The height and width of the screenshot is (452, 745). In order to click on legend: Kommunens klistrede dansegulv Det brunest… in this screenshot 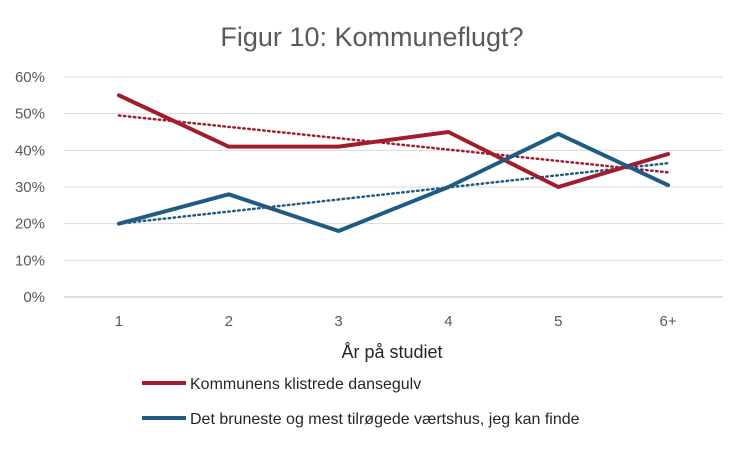, I will do `click(361, 402)`.